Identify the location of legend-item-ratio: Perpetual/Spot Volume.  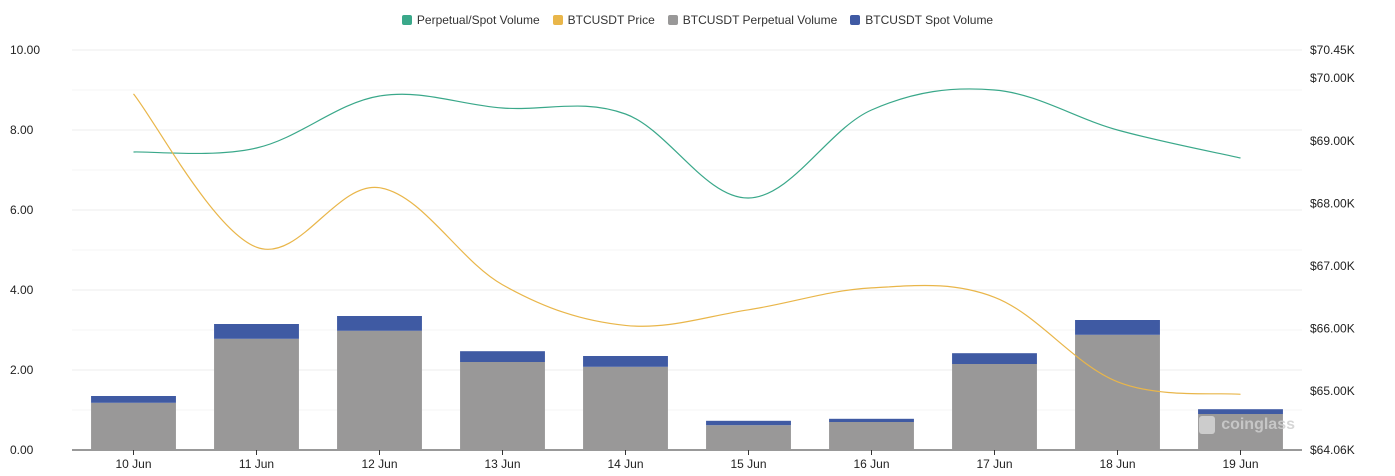
(470, 20).